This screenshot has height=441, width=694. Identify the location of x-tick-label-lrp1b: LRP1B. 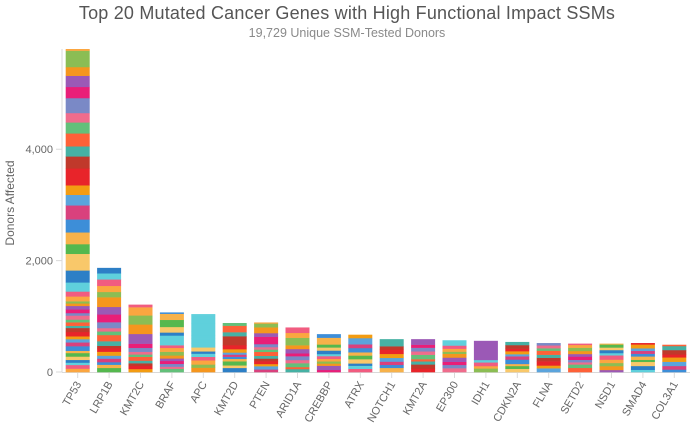
(102, 398).